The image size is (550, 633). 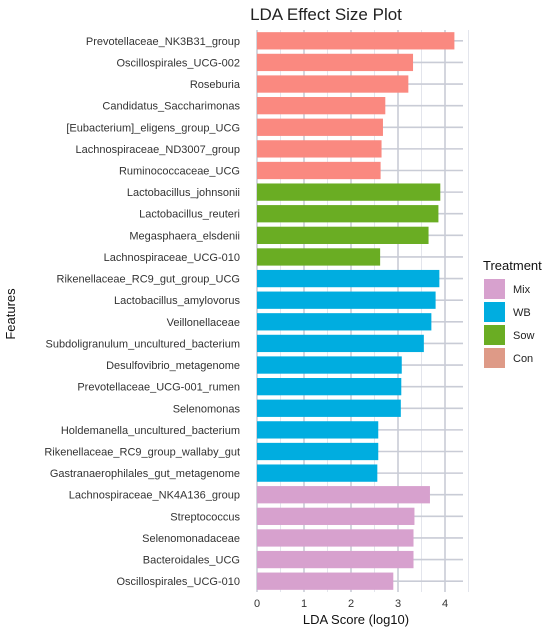 I want to click on feature-label: Streptococcus, so click(x=205, y=517).